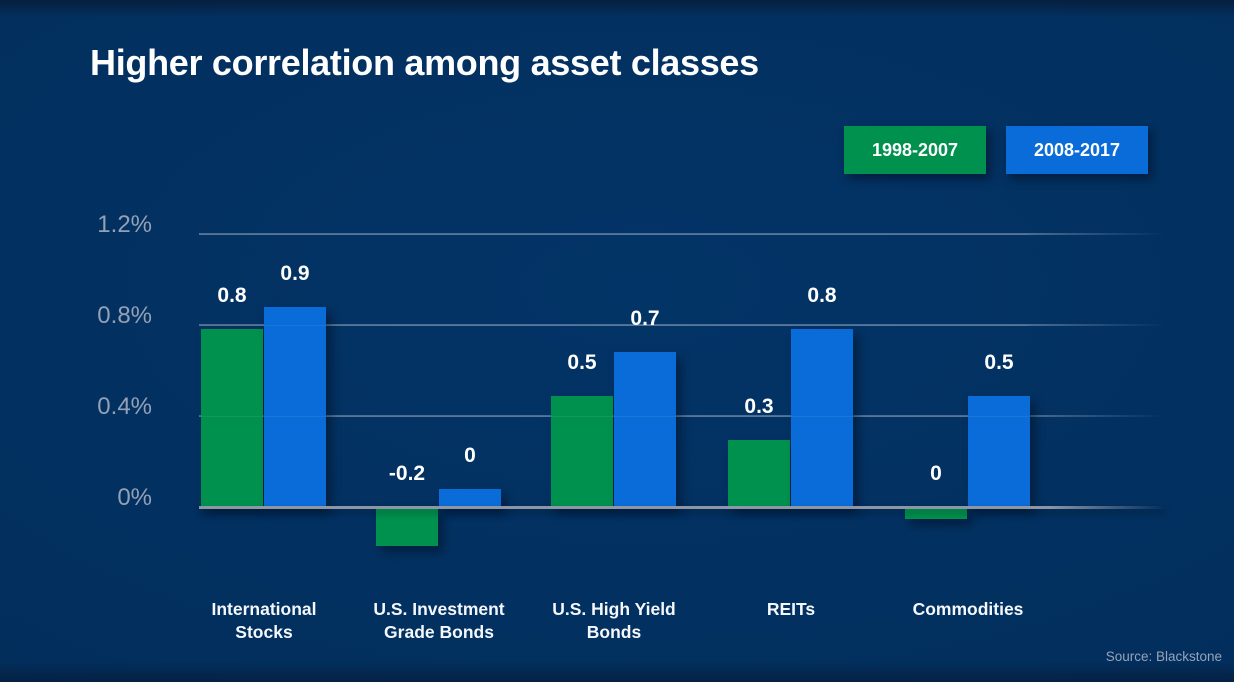 This screenshot has height=682, width=1234. I want to click on gridline-overlay-1.2%, so click(614, 234).